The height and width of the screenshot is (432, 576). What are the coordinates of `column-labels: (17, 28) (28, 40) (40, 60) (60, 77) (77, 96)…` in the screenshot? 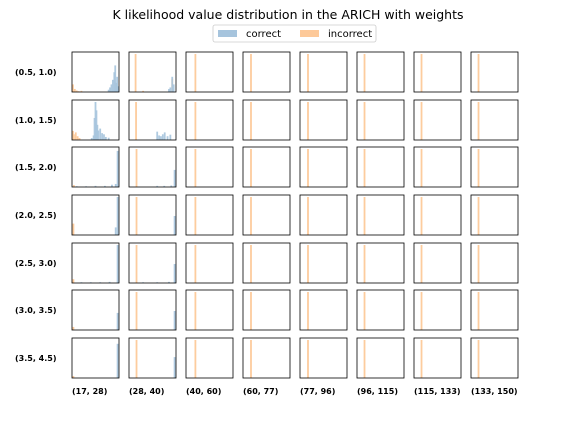 It's located at (295, 391).